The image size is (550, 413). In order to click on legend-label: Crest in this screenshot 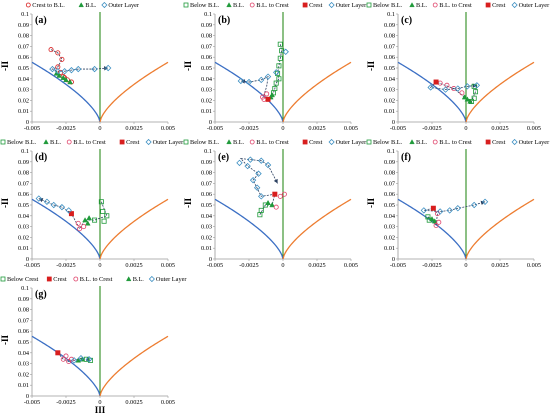, I will do `click(60, 279)`.